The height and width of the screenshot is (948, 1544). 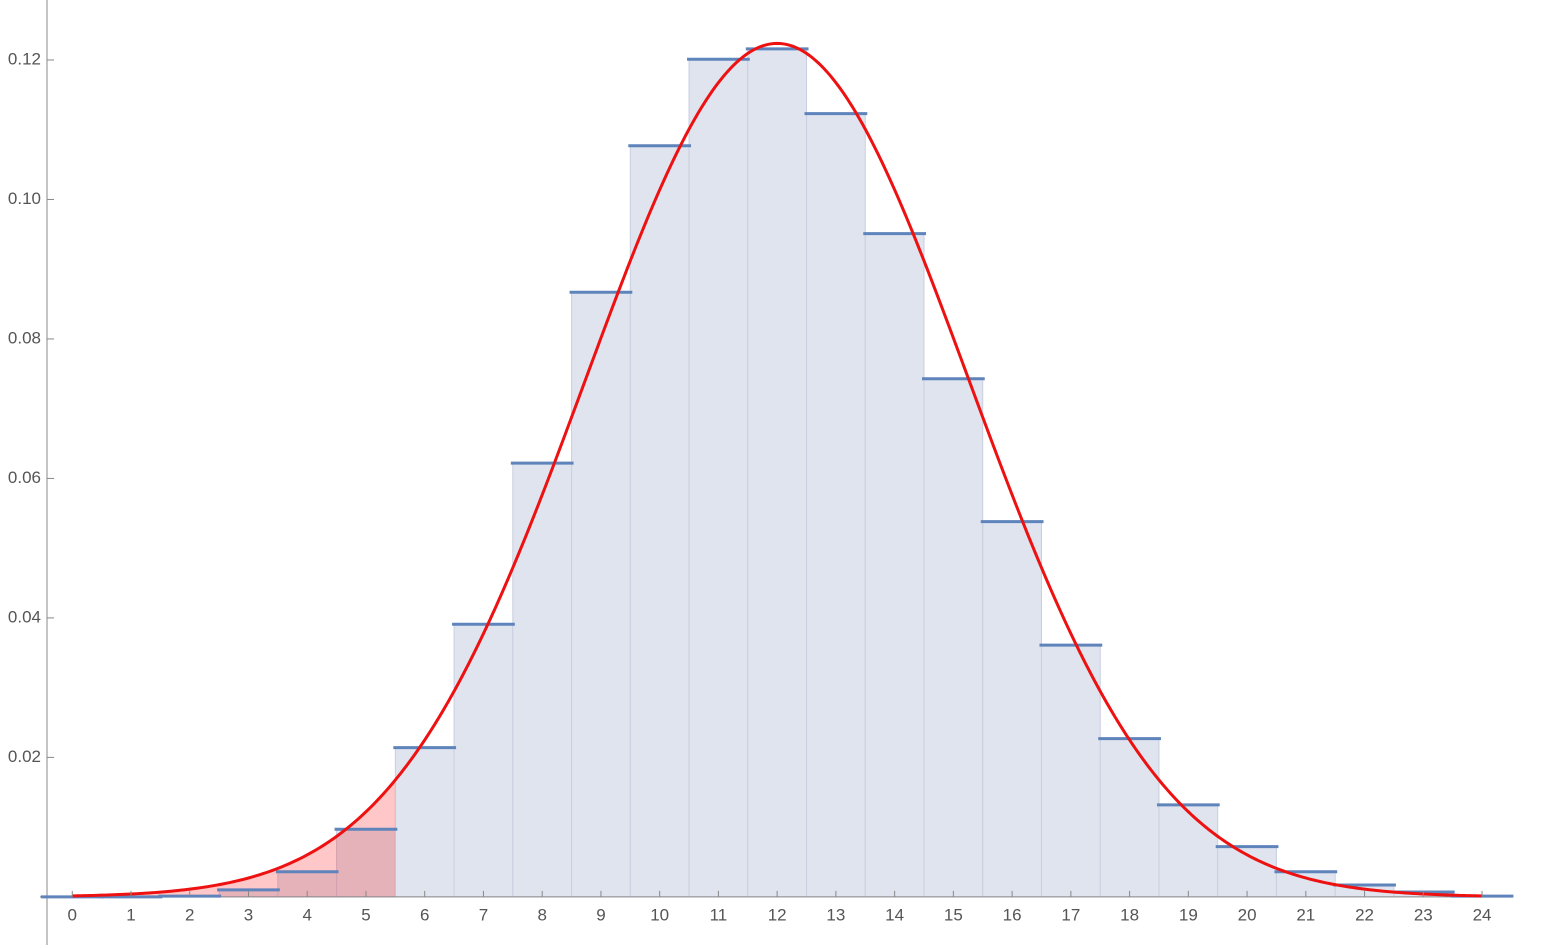 What do you see at coordinates (365, 914) in the screenshot?
I see `x-tick-label: 5` at bounding box center [365, 914].